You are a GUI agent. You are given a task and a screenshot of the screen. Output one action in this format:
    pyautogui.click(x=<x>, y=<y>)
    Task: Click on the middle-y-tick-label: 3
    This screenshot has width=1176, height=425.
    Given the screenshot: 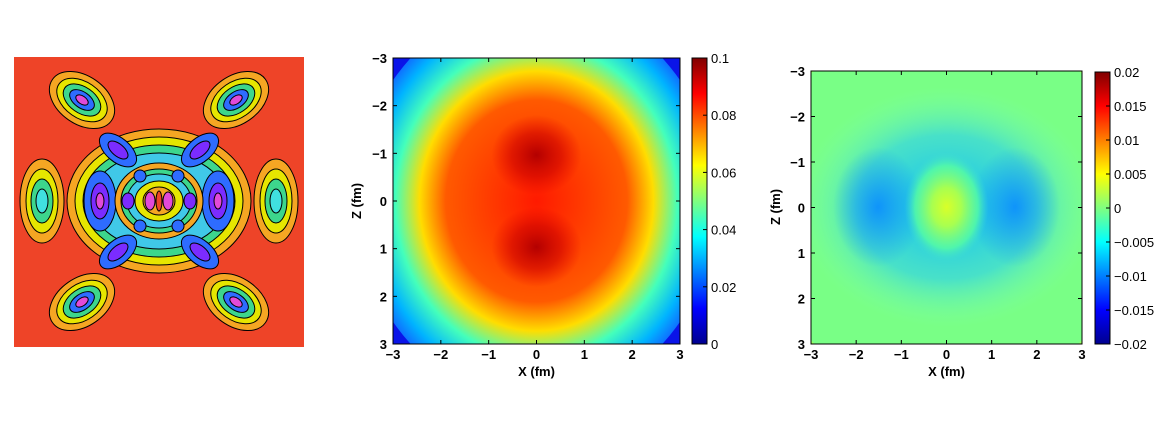 What is the action you would take?
    pyautogui.click(x=383, y=344)
    